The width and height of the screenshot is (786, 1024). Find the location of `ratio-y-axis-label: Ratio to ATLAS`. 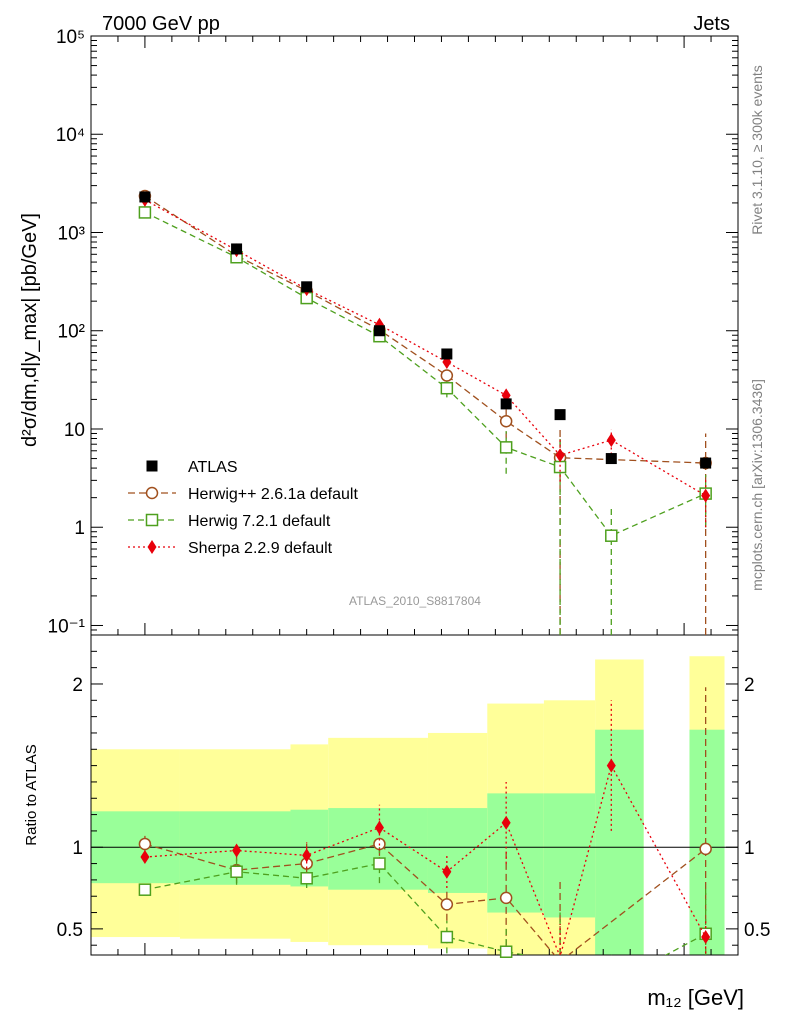

ratio-y-axis-label: Ratio to ATLAS is located at coordinates (31, 794).